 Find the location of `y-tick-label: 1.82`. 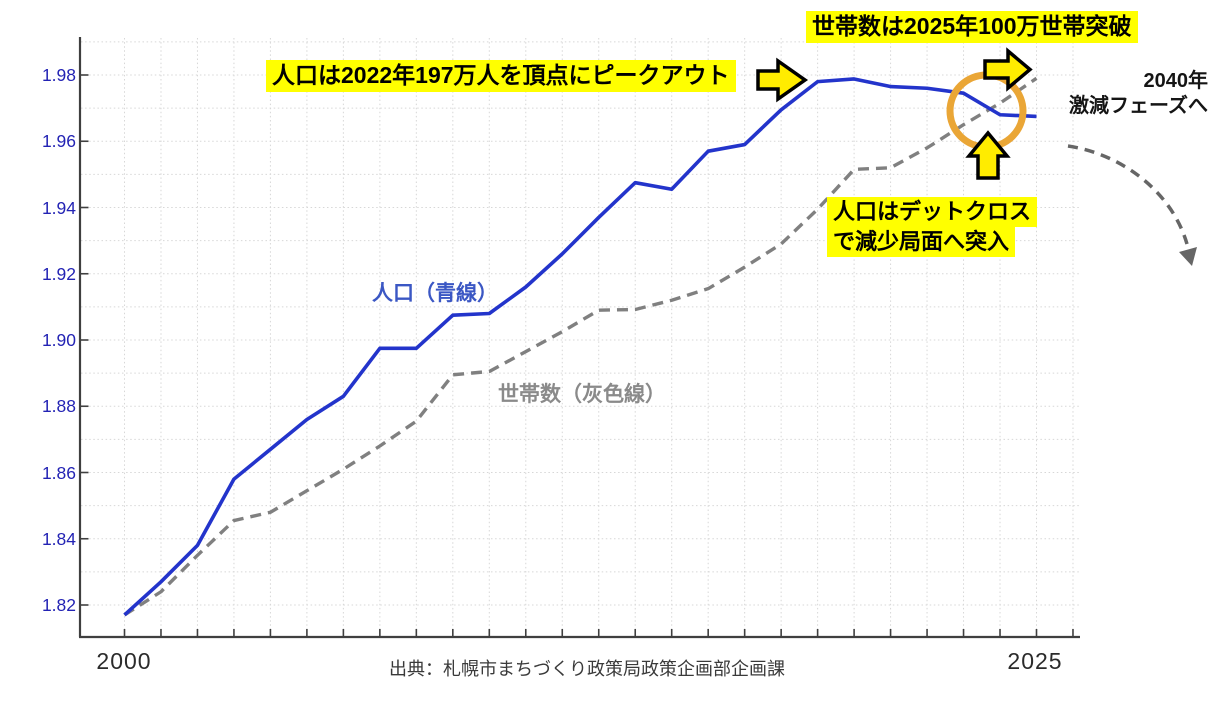

y-tick-label: 1.82 is located at coordinates (58, 605).